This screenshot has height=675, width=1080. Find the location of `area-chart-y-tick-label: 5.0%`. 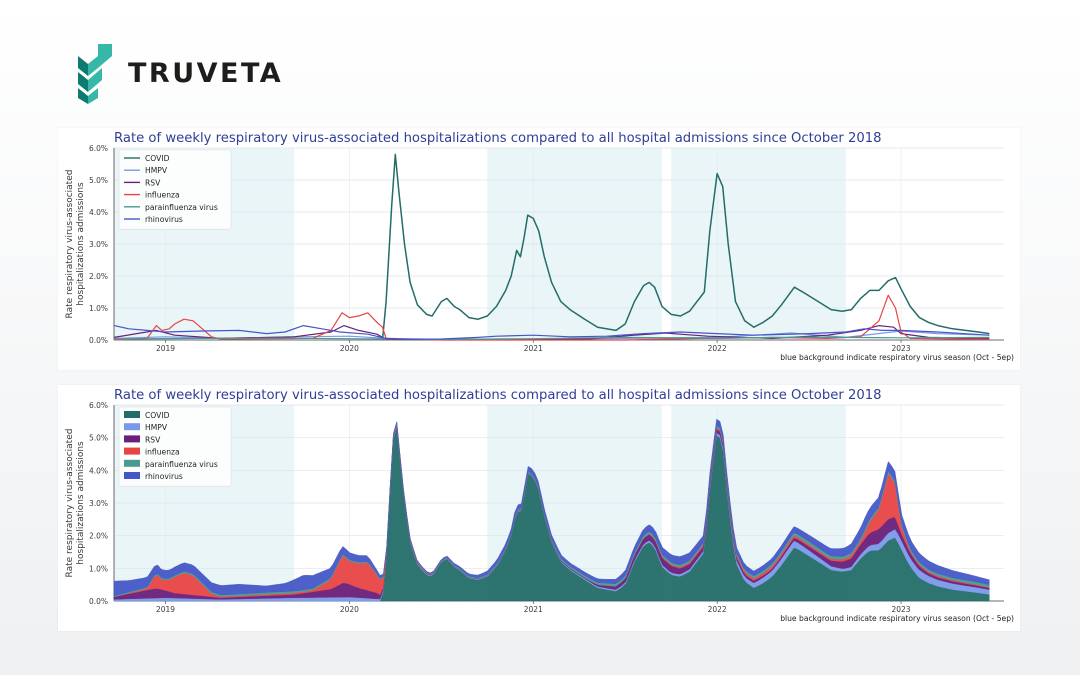

area-chart-y-tick-label: 5.0% is located at coordinates (98, 438).